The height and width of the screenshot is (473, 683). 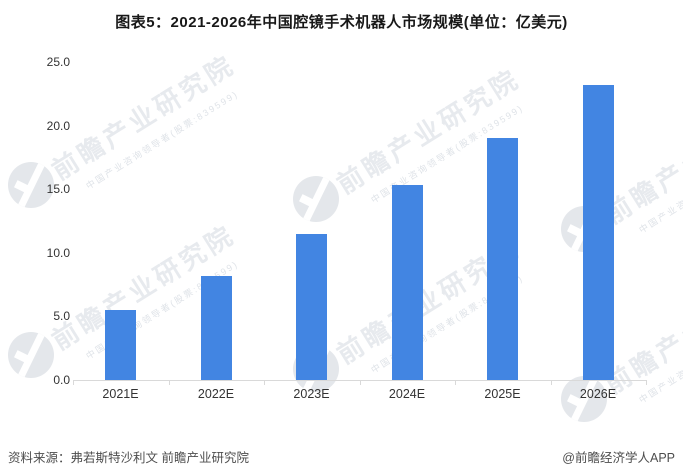 What do you see at coordinates (341, 22) in the screenshot?
I see `chart-title: 图表5：2021-2026年中国腔镜手术机器人市场规模(单位：亿美元)` at bounding box center [341, 22].